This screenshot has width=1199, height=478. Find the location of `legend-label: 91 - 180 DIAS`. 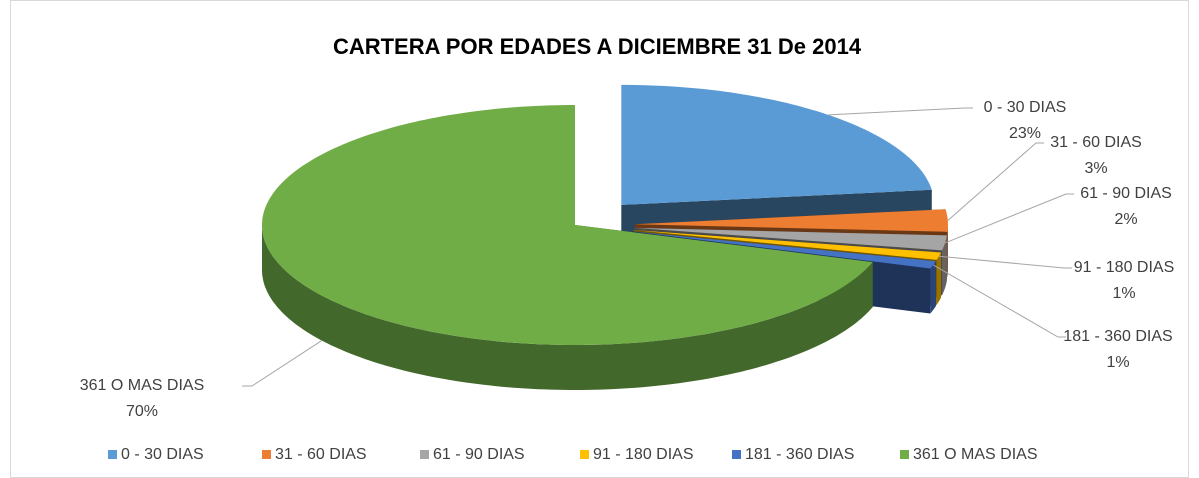

legend-label: 91 - 180 DIAS is located at coordinates (643, 454).